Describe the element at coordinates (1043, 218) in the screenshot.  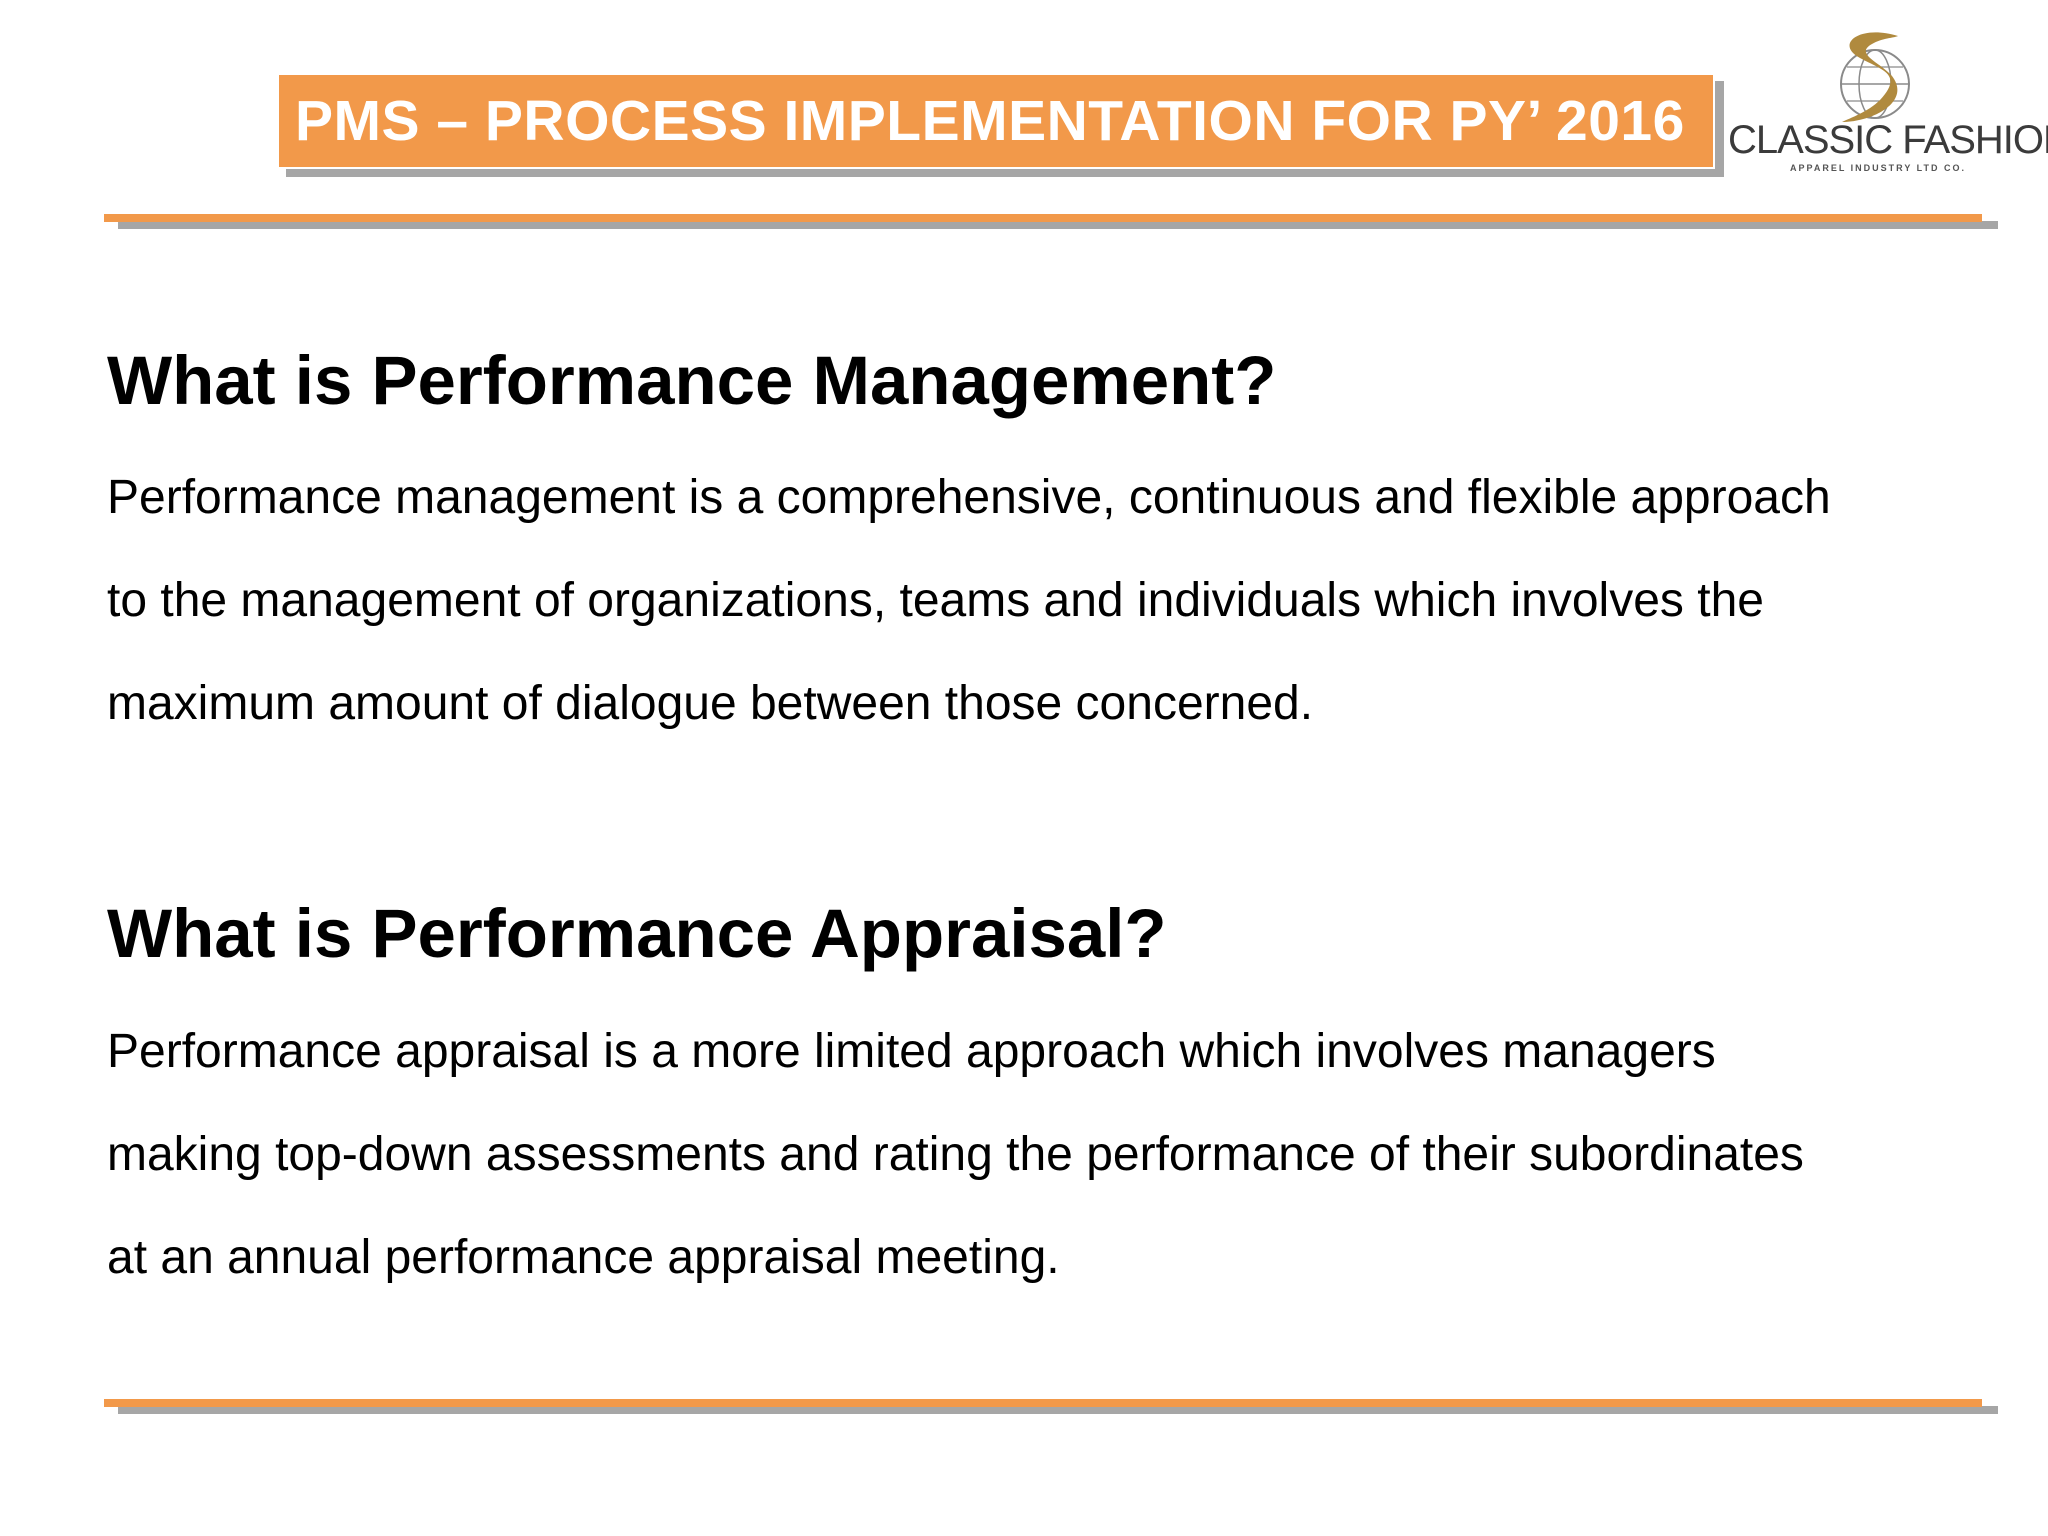
I see `top-divider` at that location.